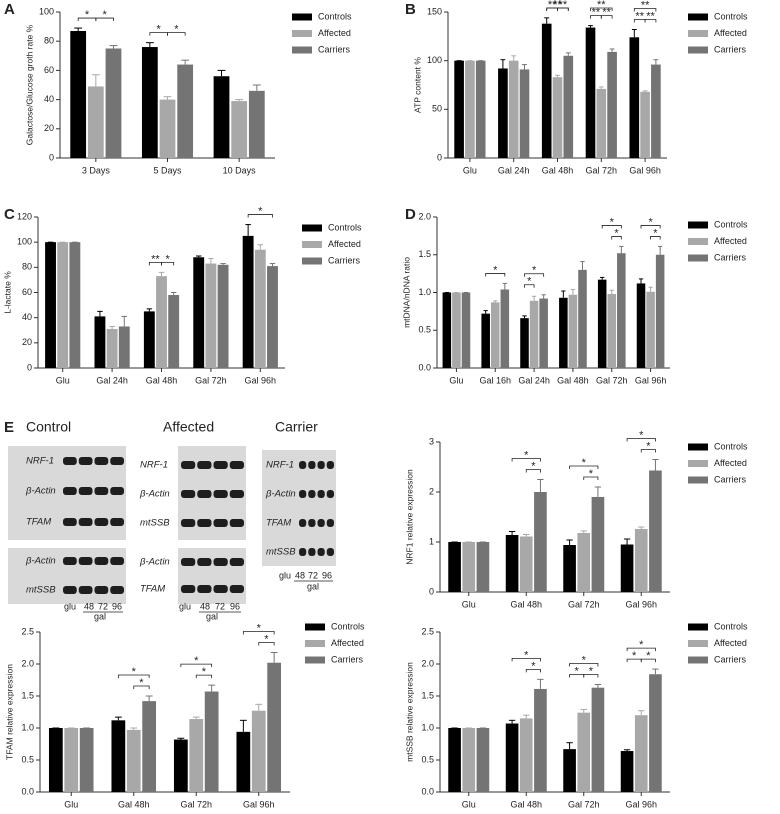 This screenshot has width=780, height=814. I want to click on y-tick-label: 1, so click(431, 541).